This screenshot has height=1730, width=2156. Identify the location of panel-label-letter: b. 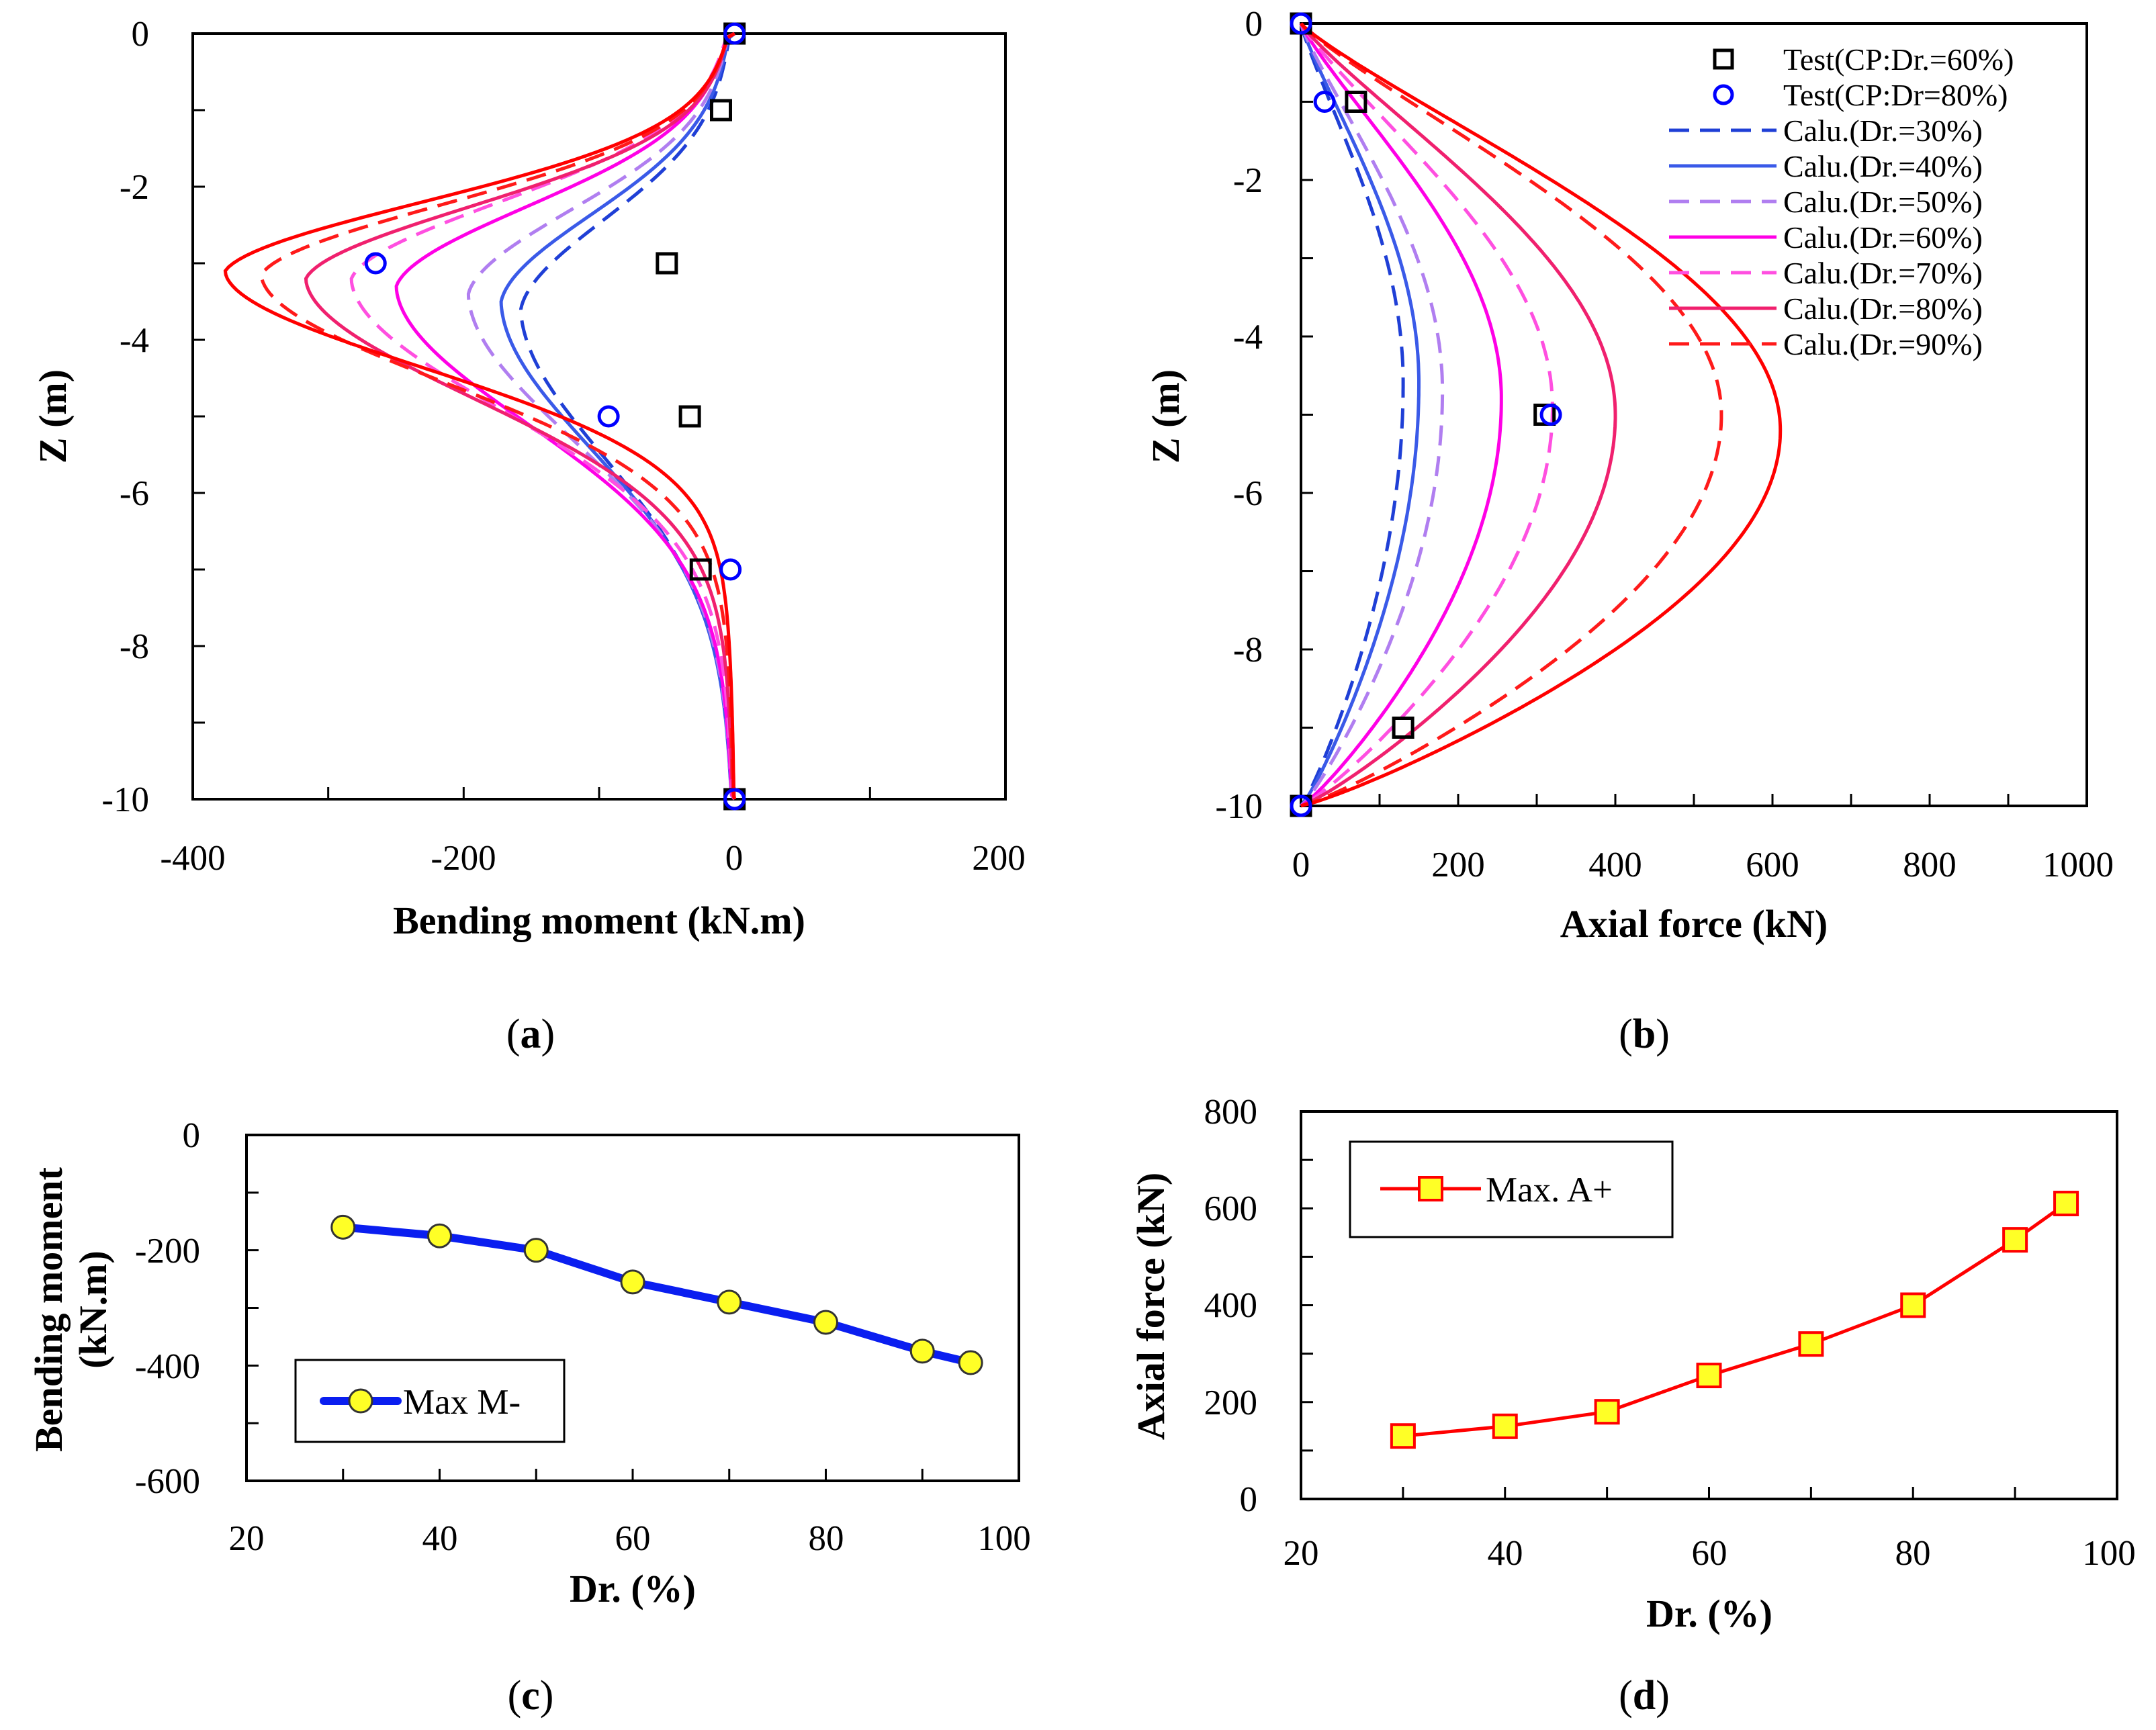
(1644, 1034).